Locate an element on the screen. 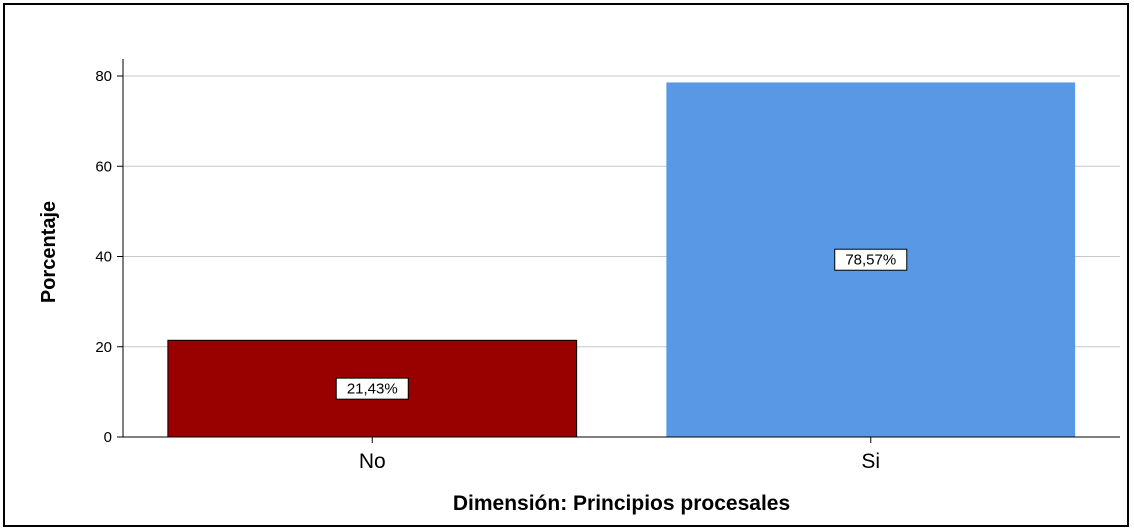  x-category-label-no: No is located at coordinates (372, 461).